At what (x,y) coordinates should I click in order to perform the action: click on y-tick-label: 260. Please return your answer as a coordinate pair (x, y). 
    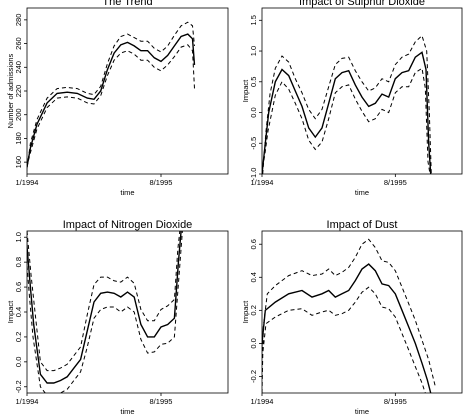
    Looking at the image, I should click on (18, 43).